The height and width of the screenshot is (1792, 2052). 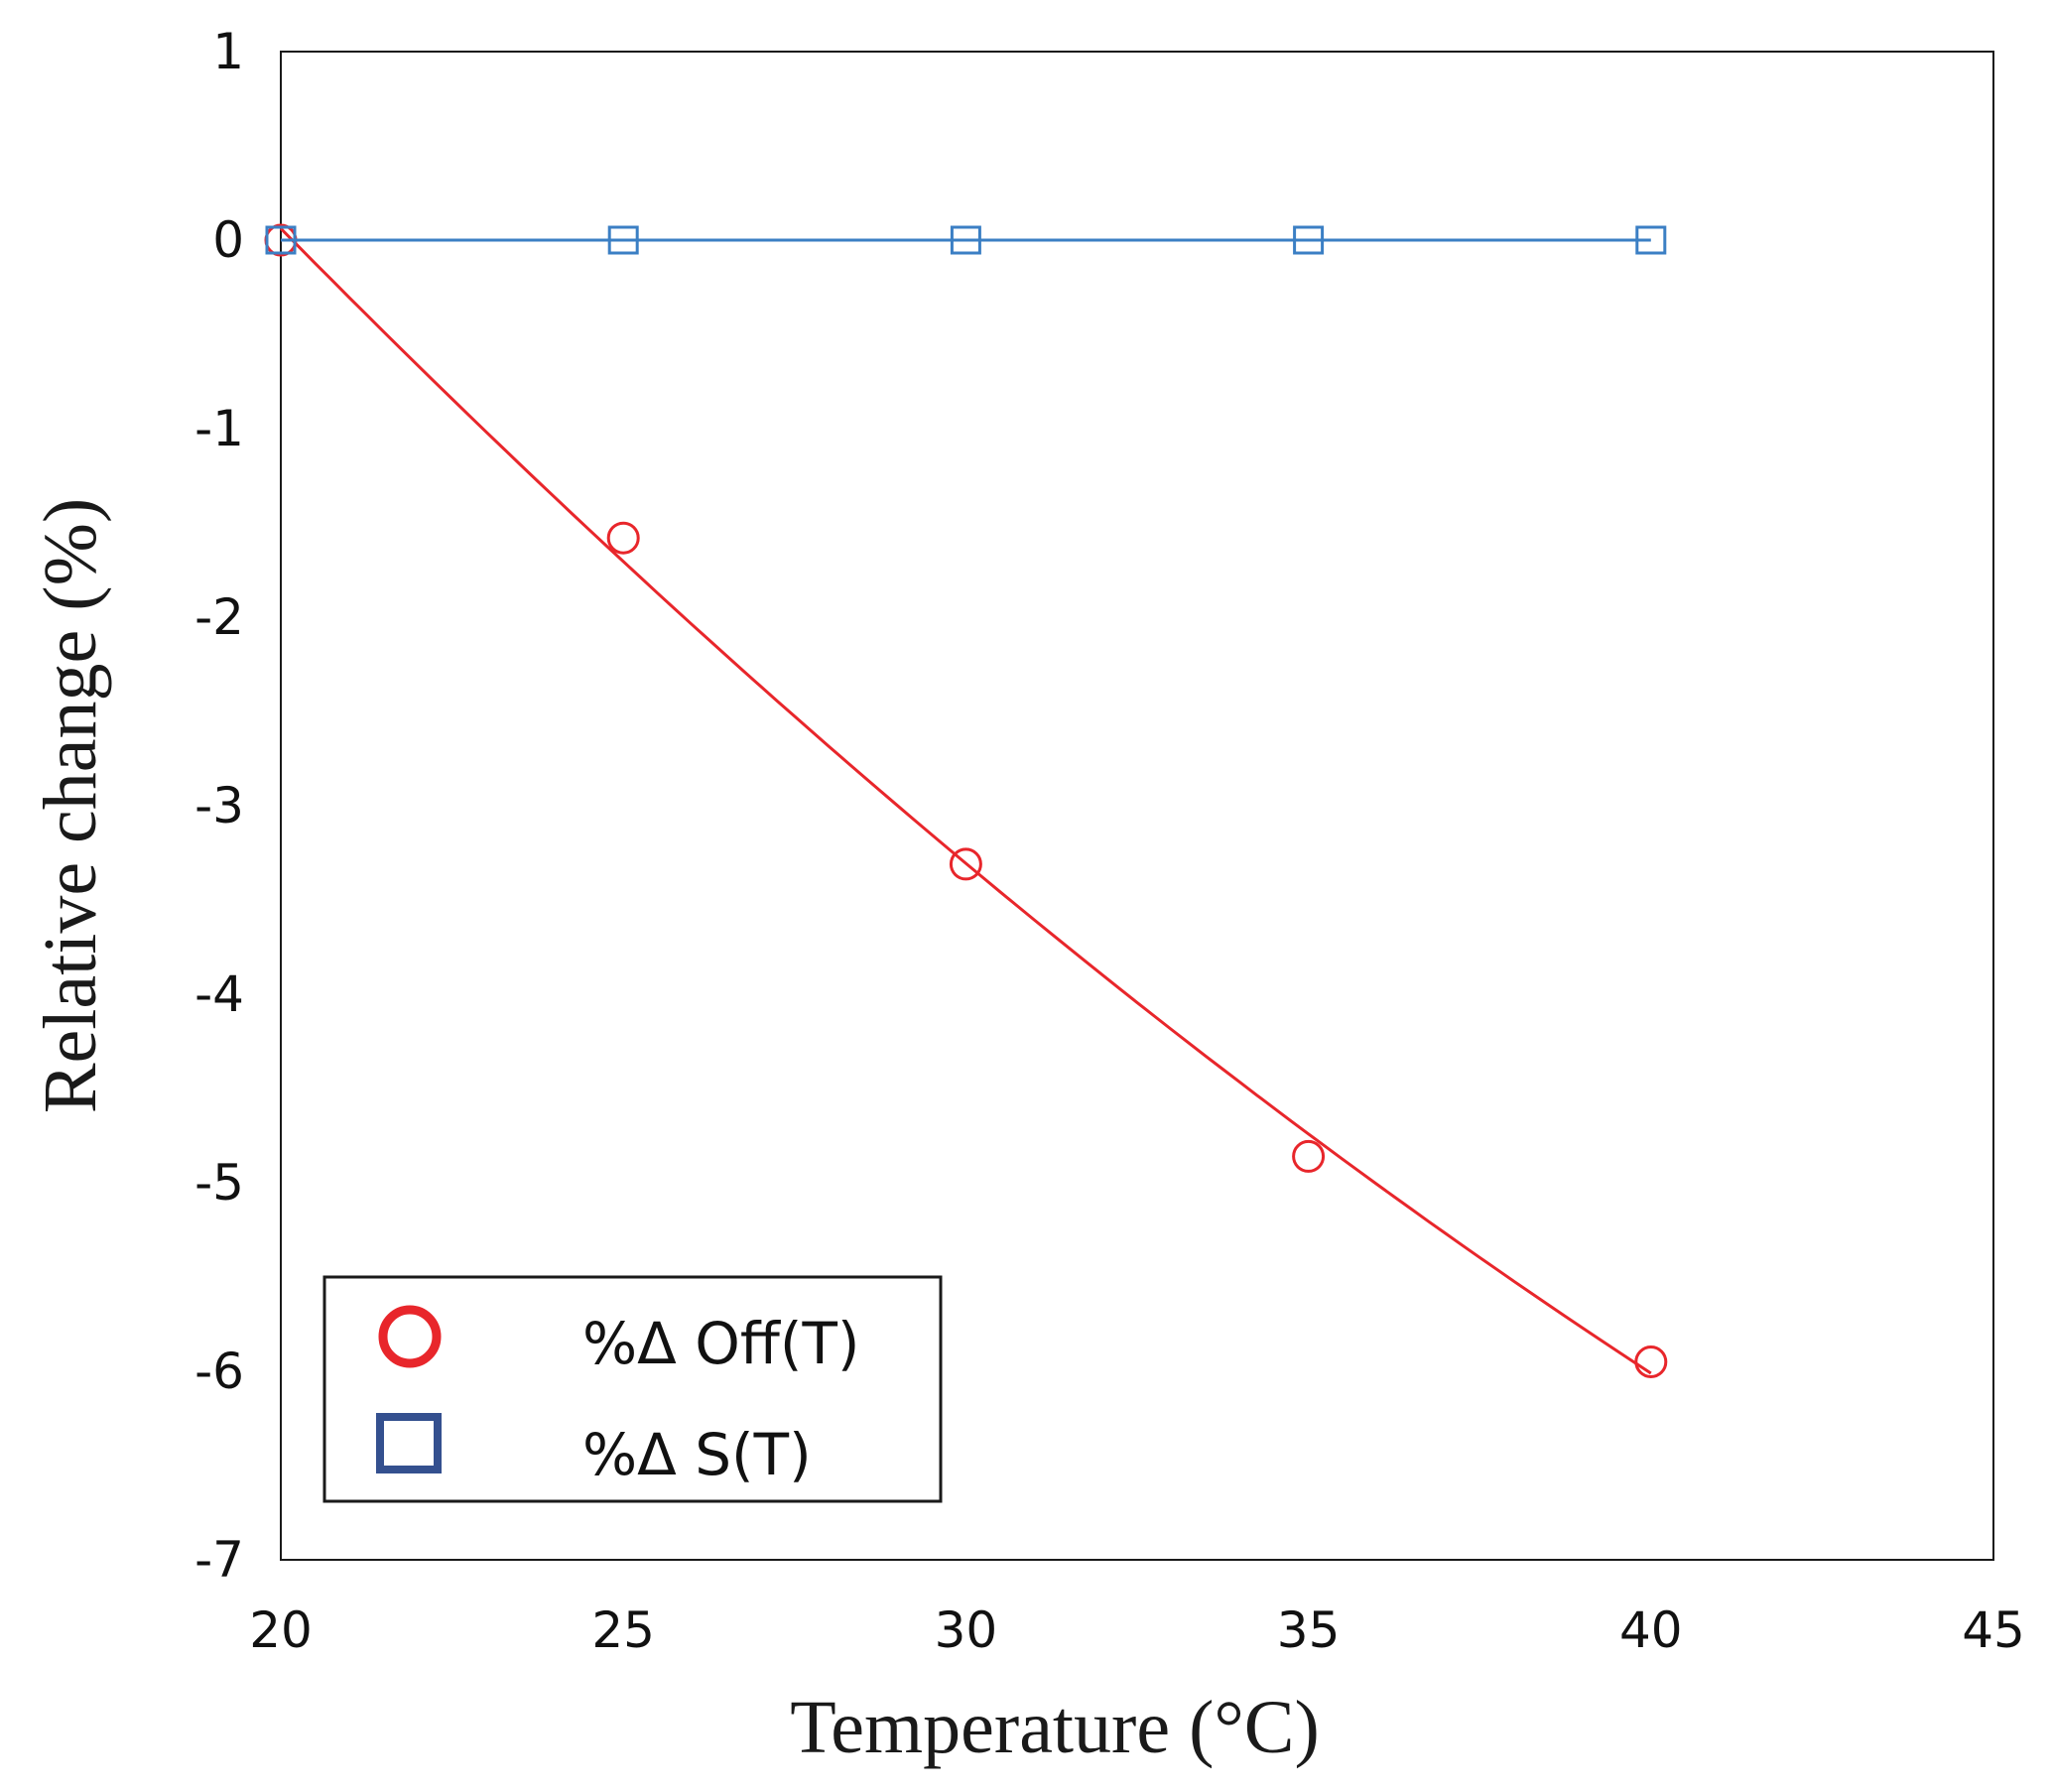 I want to click on y-tick-label: 0, so click(x=228, y=240).